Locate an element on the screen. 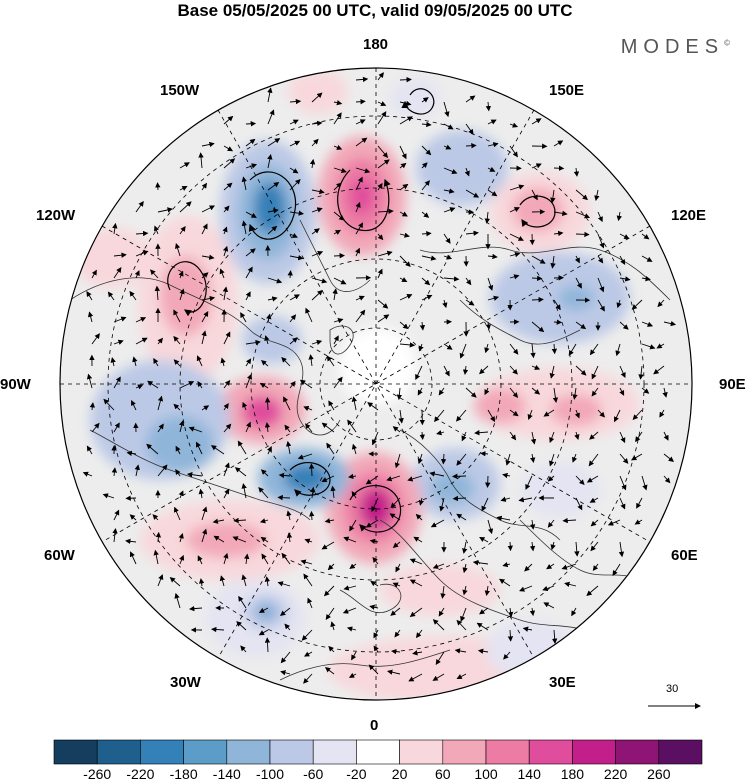 This screenshot has width=750, height=783. lon-label-60w: 60W is located at coordinates (59, 555).